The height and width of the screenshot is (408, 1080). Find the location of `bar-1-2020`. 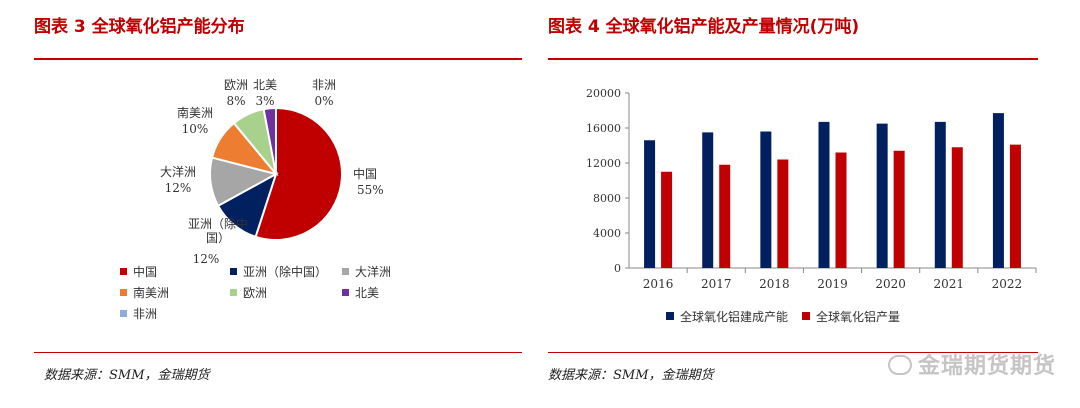

bar-1-2020 is located at coordinates (899, 209).